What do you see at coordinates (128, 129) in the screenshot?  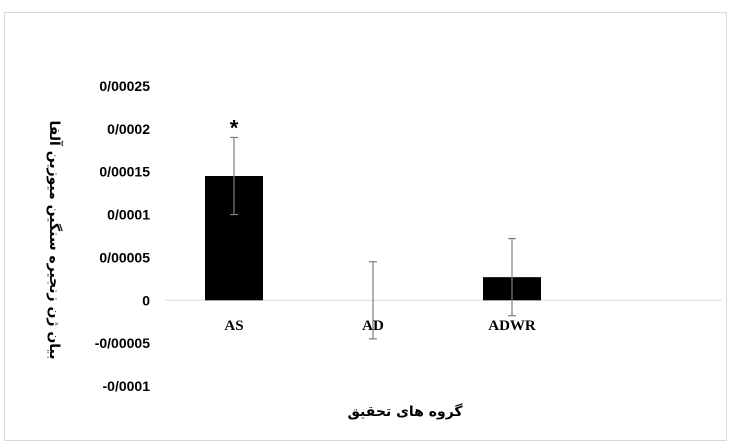 I see `y-tick-label: 0/0002` at bounding box center [128, 129].